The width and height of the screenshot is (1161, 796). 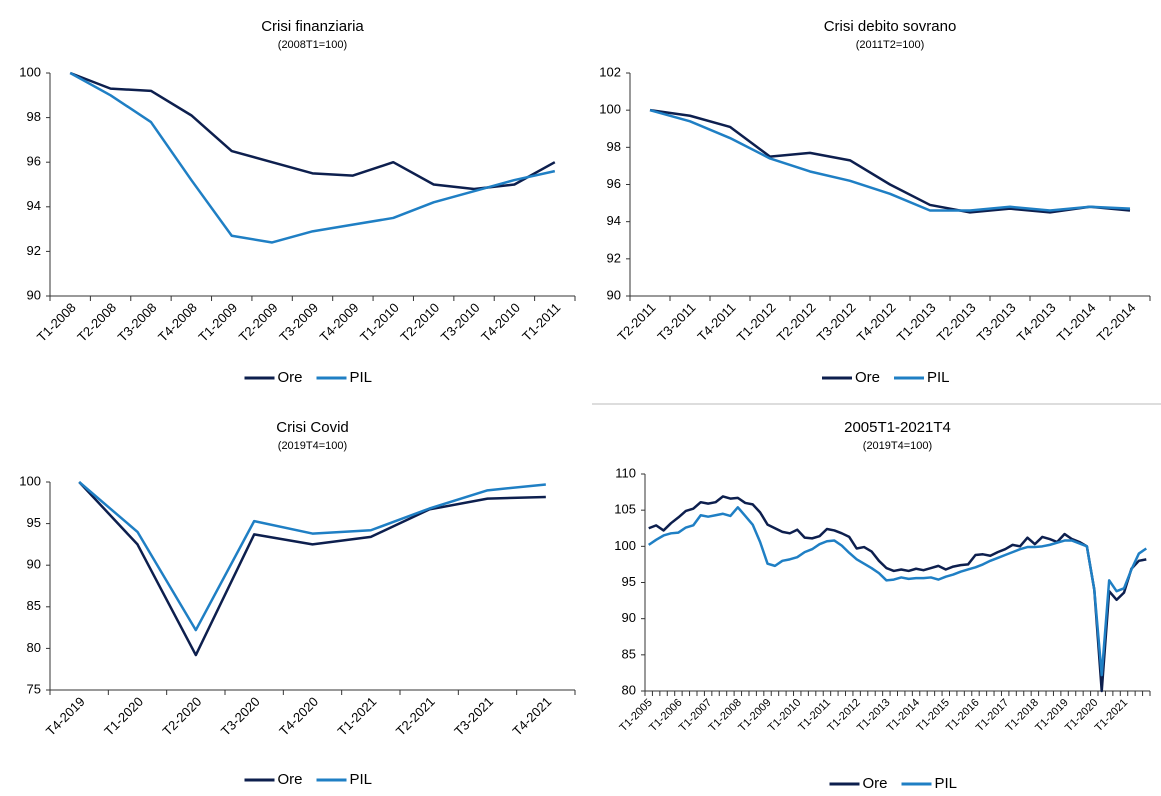 What do you see at coordinates (96, 322) in the screenshot?
I see `x-tick-label: T2-2008` at bounding box center [96, 322].